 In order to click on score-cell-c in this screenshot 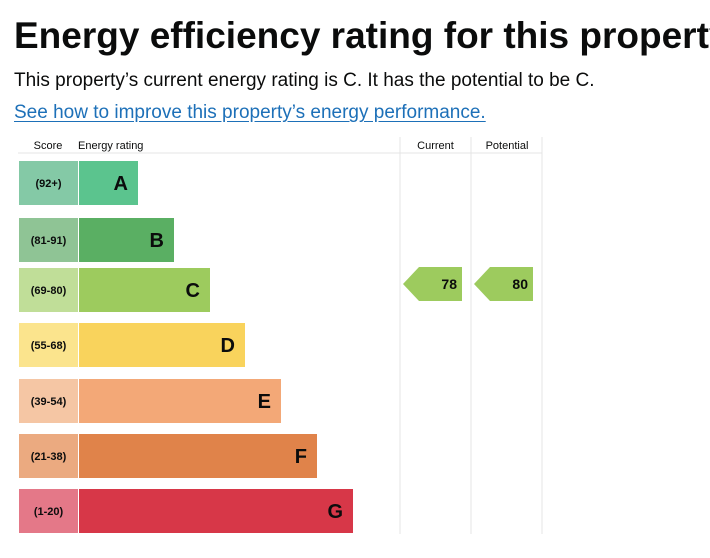, I will do `click(48, 290)`.